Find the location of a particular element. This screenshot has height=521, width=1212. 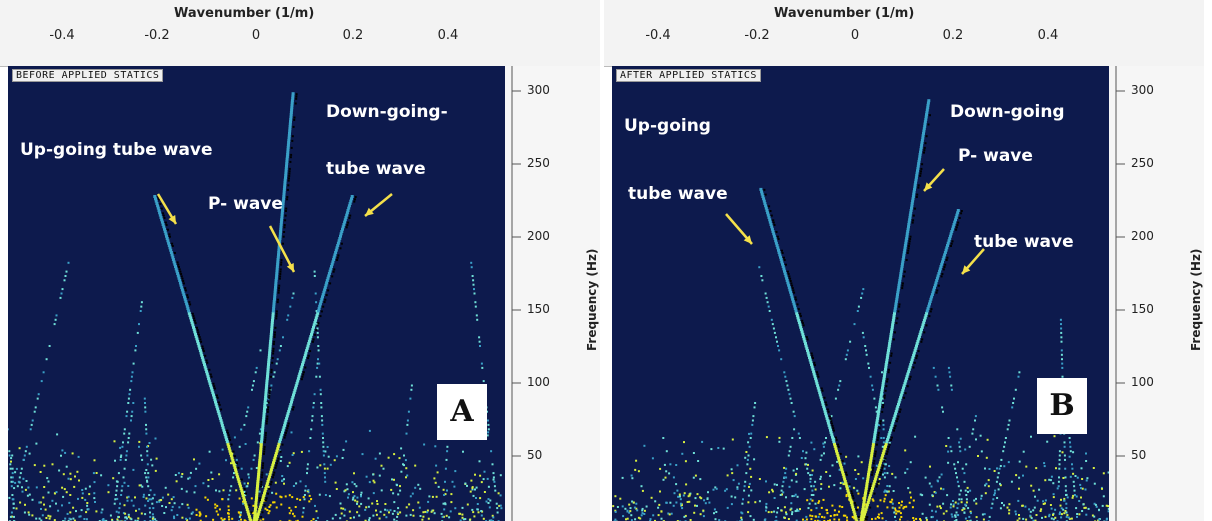

y-tick: 200 is located at coordinates (538, 236).